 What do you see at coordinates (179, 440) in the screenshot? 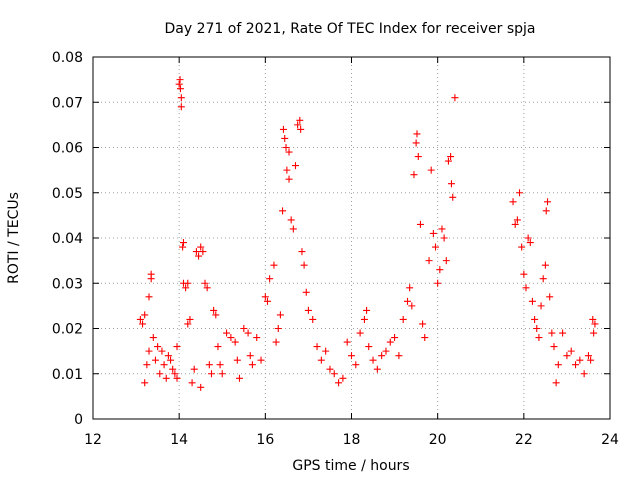
I see `x-tick-label: 14` at bounding box center [179, 440].